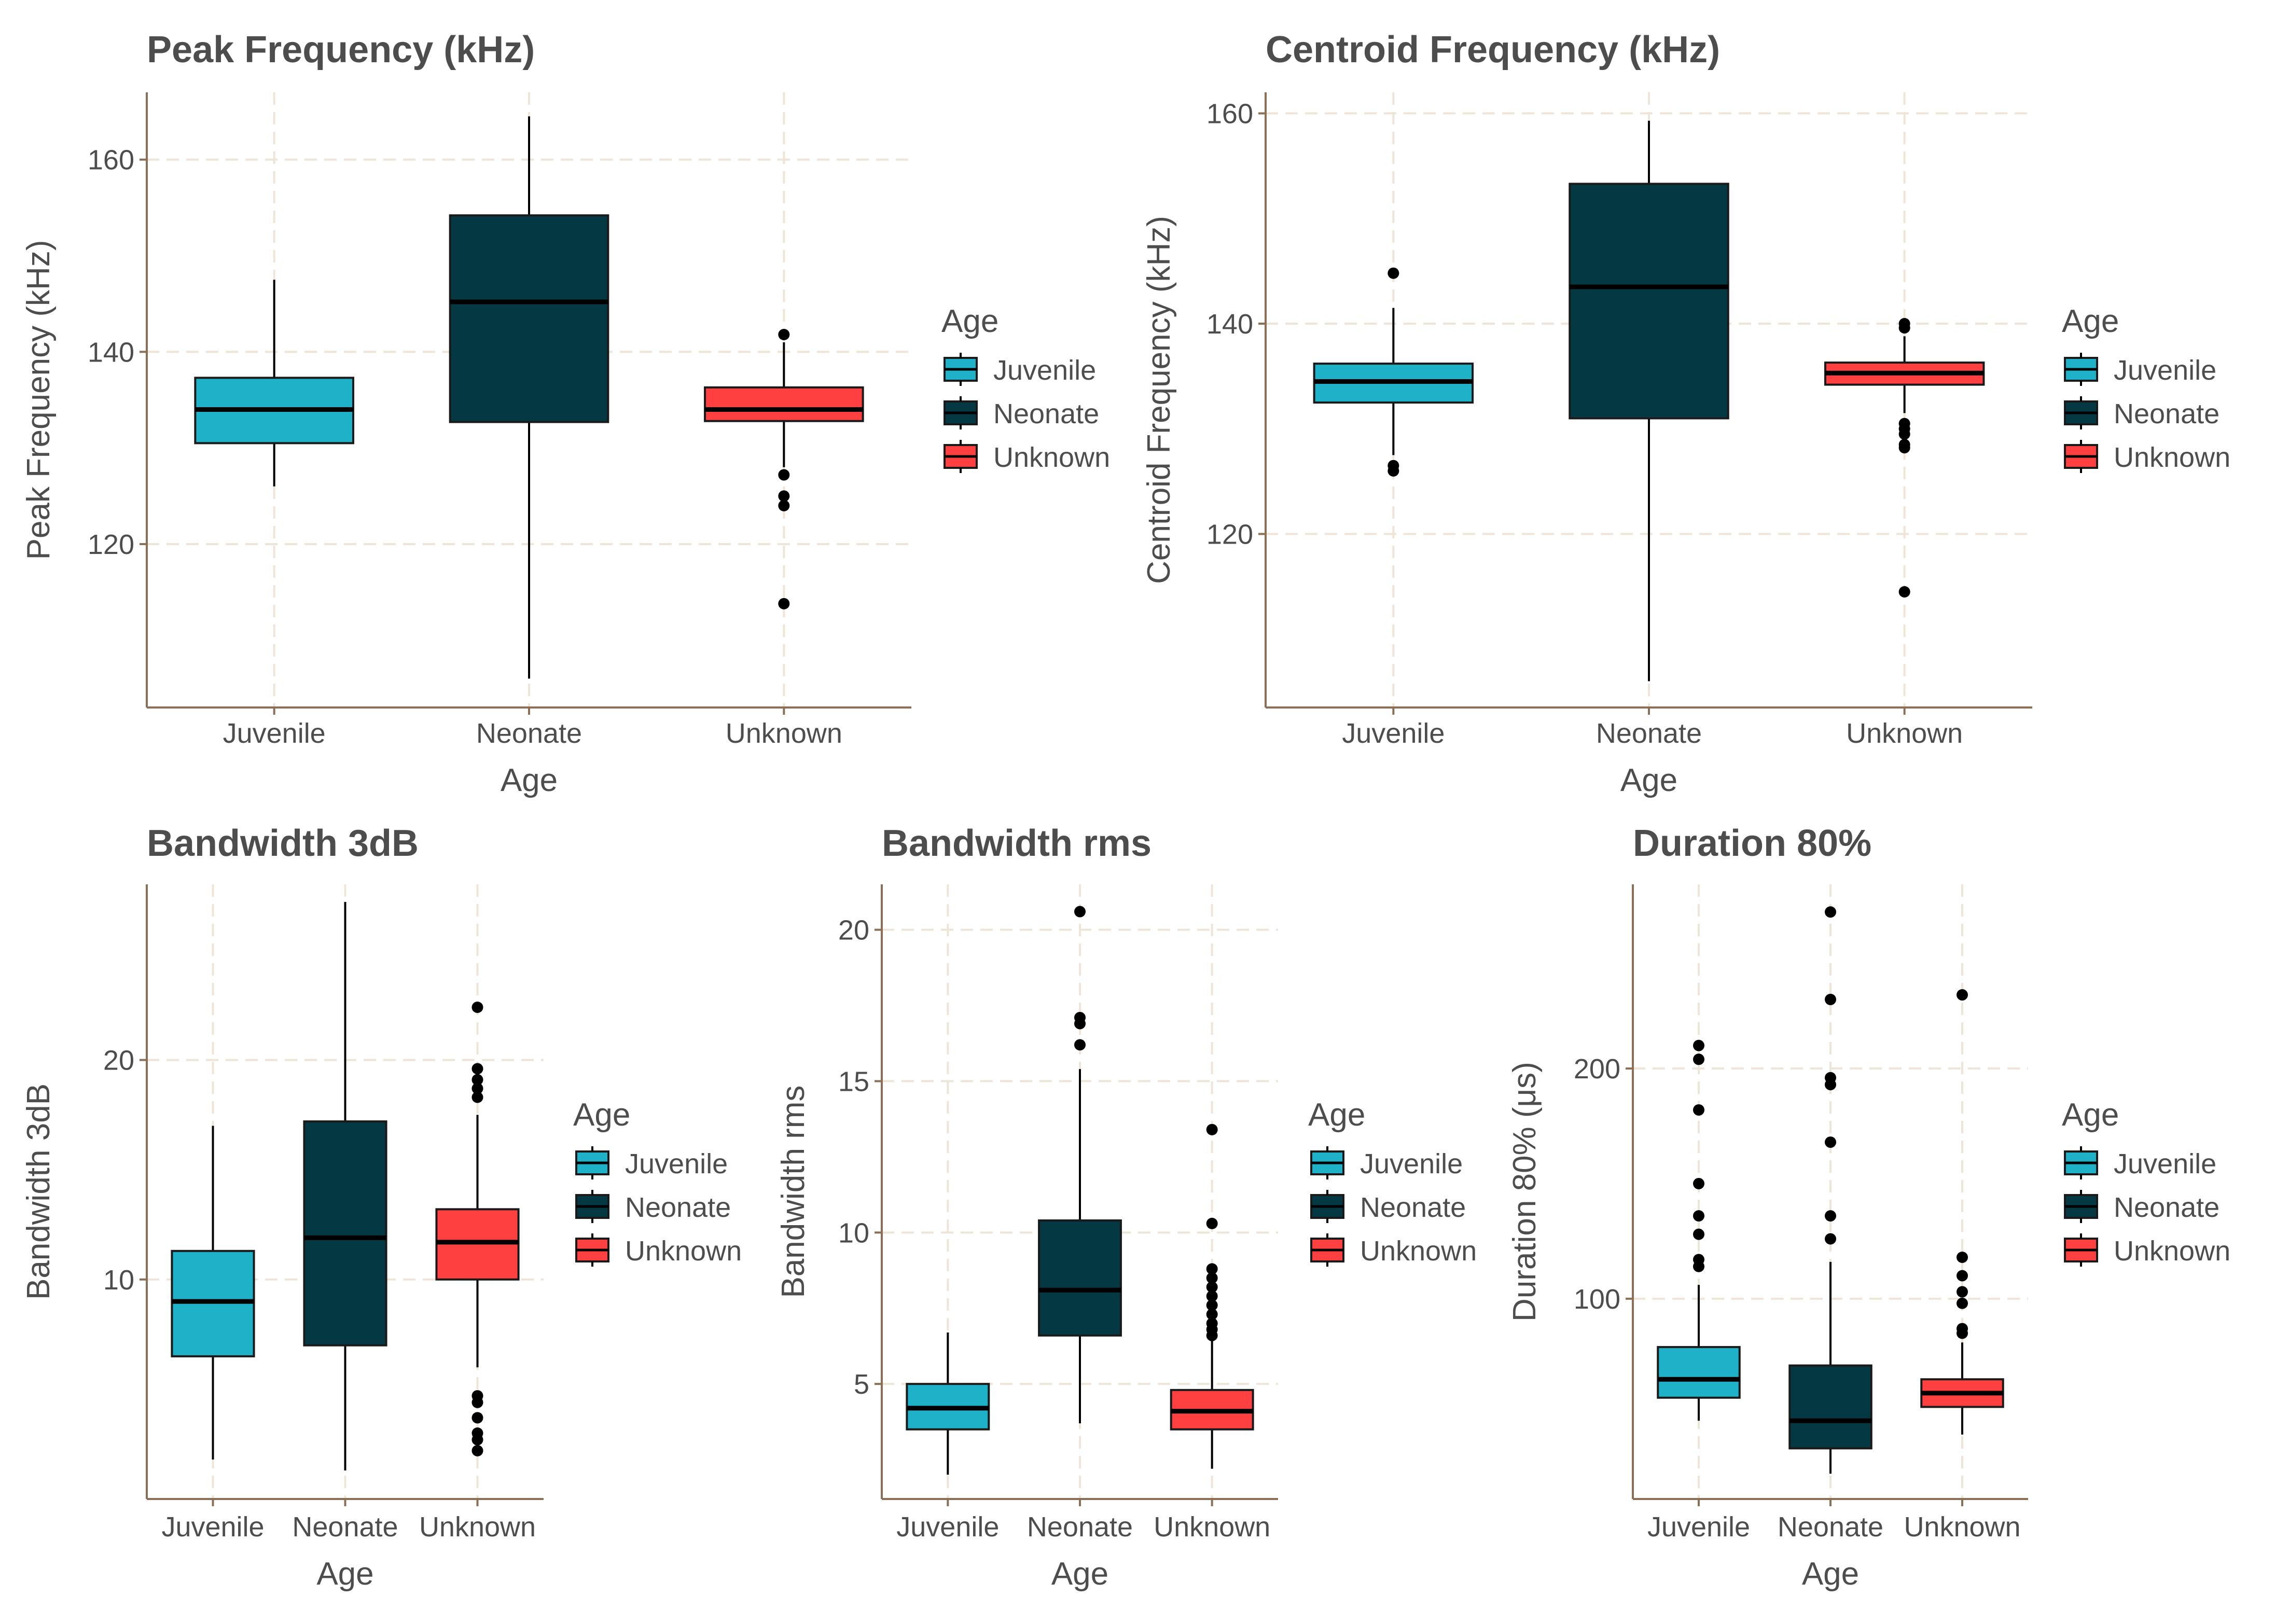 This screenshot has width=2275, height=1624. What do you see at coordinates (341, 50) in the screenshot?
I see `chart-title: Peak Frequency (kHz)` at bounding box center [341, 50].